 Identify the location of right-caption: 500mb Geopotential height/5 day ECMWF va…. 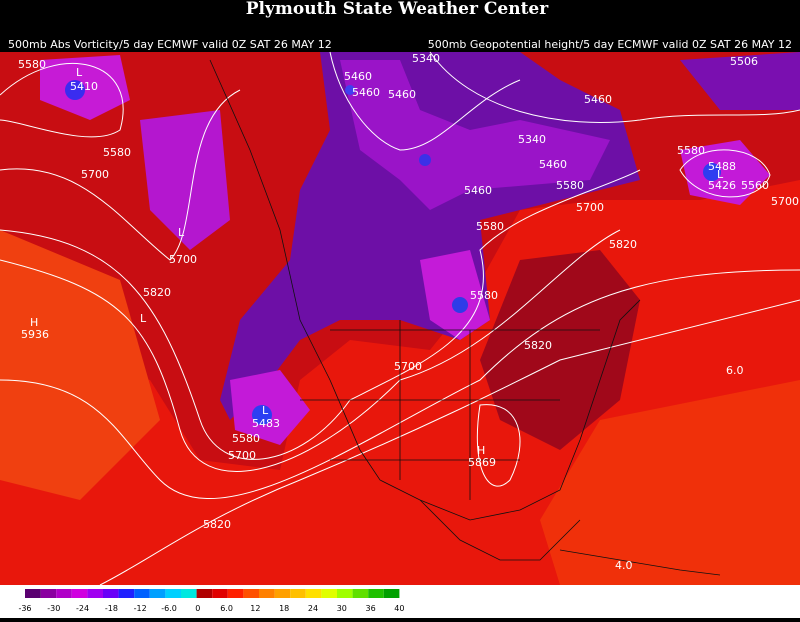
(610, 44).